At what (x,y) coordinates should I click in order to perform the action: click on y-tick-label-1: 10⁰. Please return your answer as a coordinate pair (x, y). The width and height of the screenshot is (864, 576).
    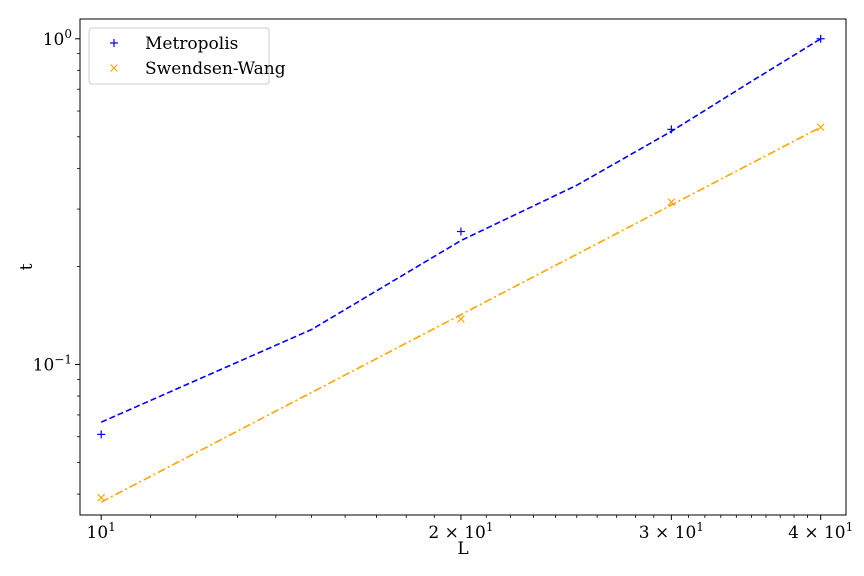
    Looking at the image, I should click on (57, 38).